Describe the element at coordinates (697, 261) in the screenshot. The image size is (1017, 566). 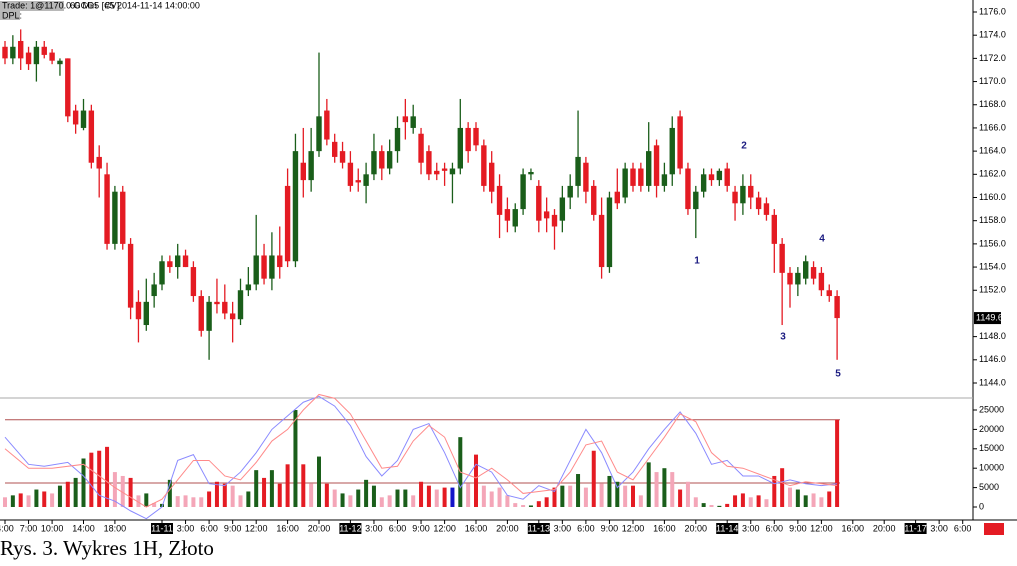
I see `wave-label: 1` at that location.